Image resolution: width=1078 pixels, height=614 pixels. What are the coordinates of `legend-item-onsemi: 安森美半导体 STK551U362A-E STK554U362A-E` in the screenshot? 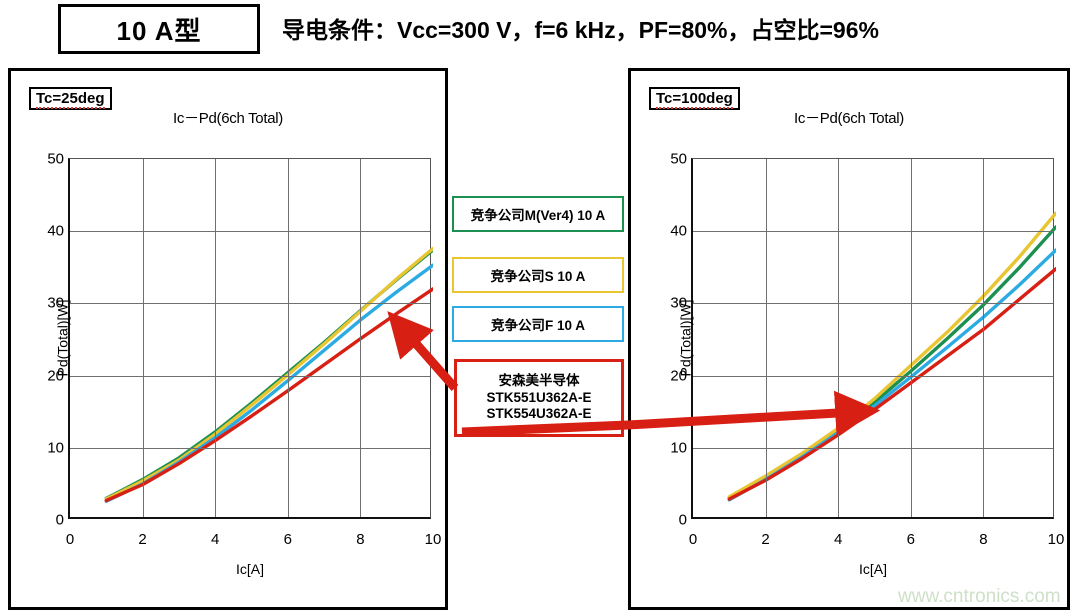 It's located at (539, 398).